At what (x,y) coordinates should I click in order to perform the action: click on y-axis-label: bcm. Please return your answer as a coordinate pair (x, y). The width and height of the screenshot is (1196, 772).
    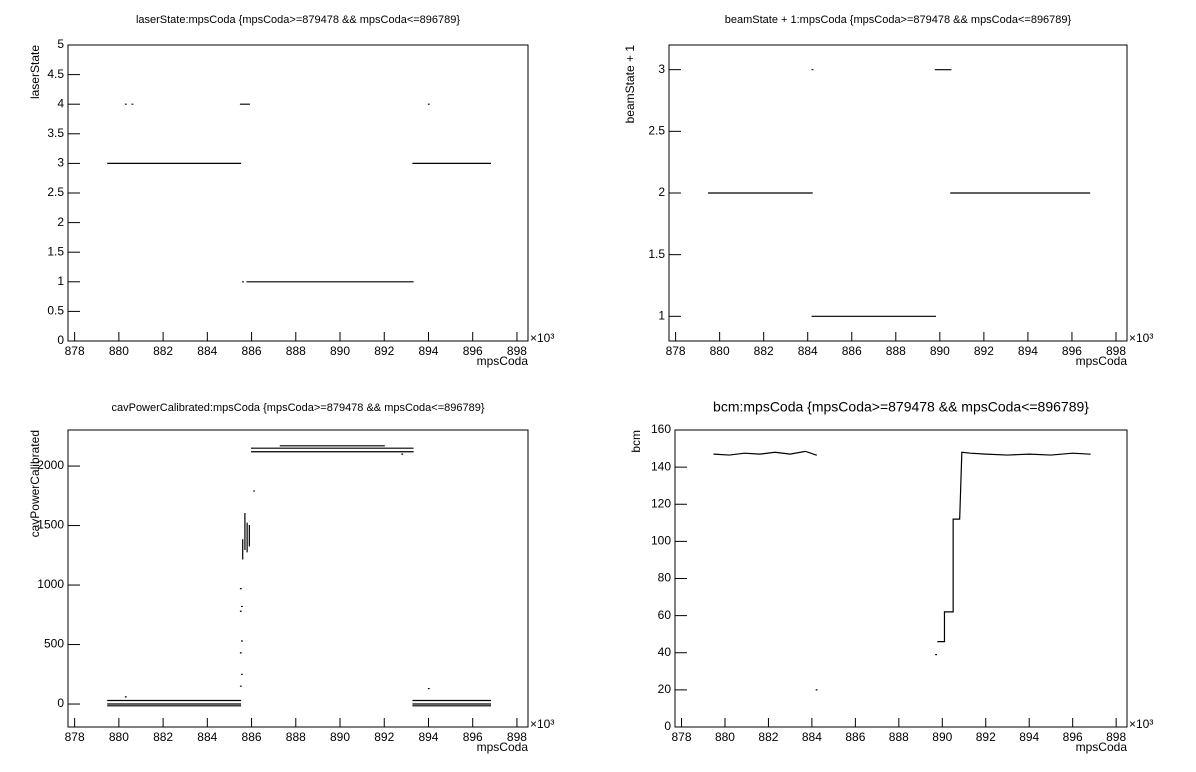
    Looking at the image, I should click on (636, 441).